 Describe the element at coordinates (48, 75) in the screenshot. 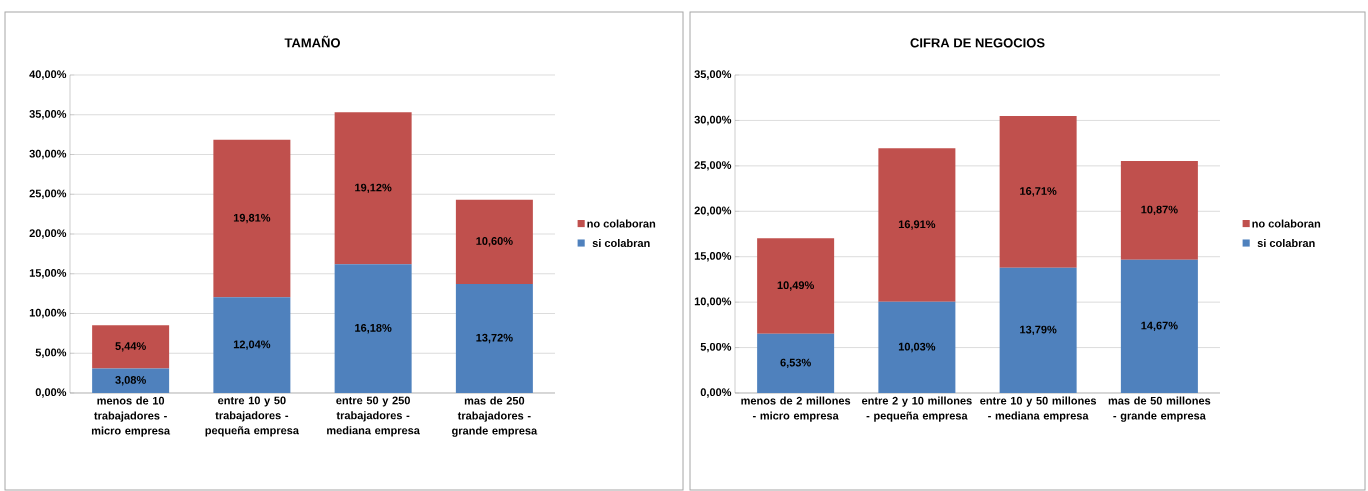

I see `y-tick-label: 40,00%` at that location.